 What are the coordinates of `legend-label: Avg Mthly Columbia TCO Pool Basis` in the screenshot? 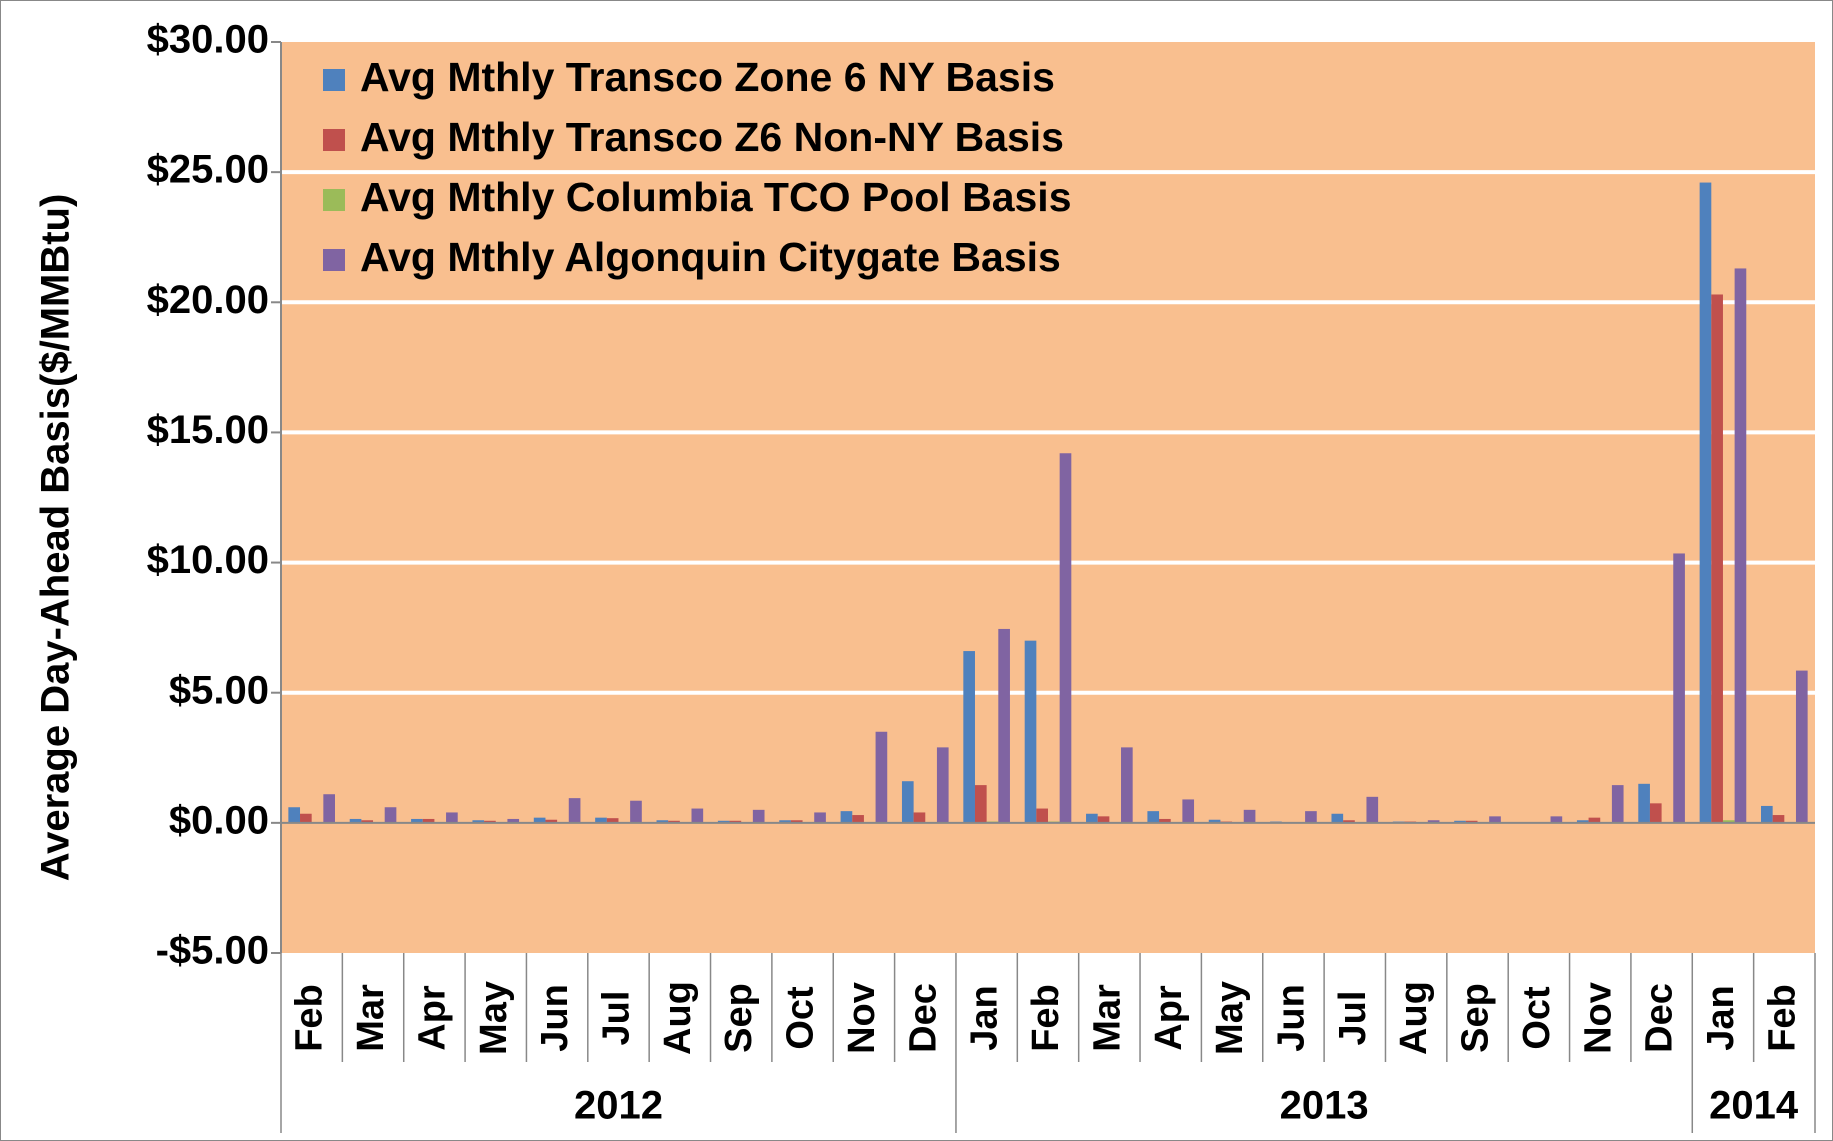 It's located at (716, 197).